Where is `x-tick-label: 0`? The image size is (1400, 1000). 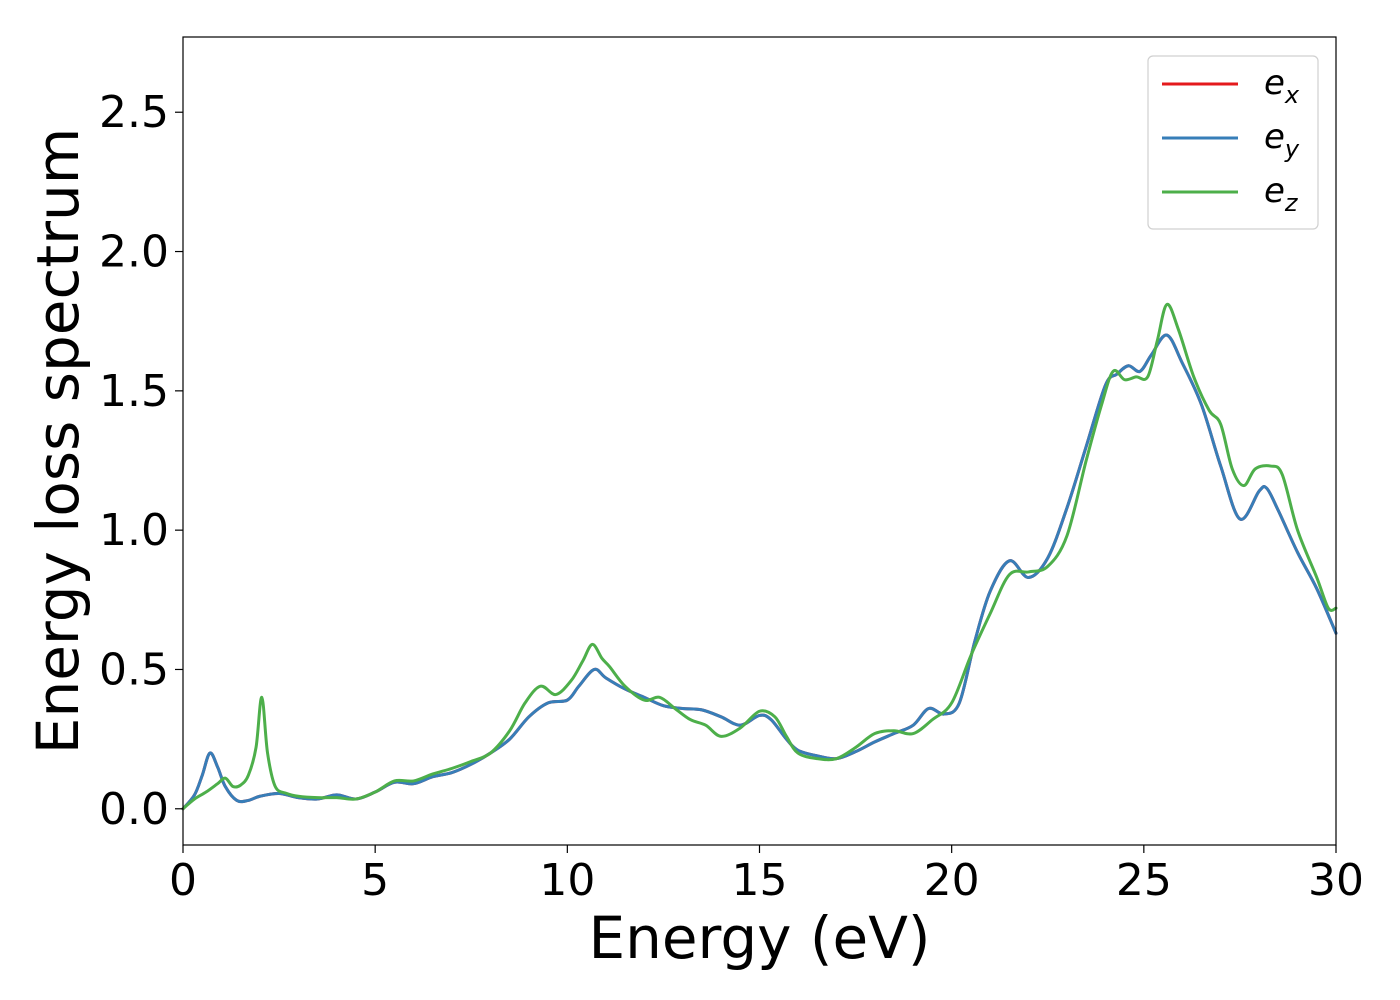
x-tick-label: 0 is located at coordinates (183, 880).